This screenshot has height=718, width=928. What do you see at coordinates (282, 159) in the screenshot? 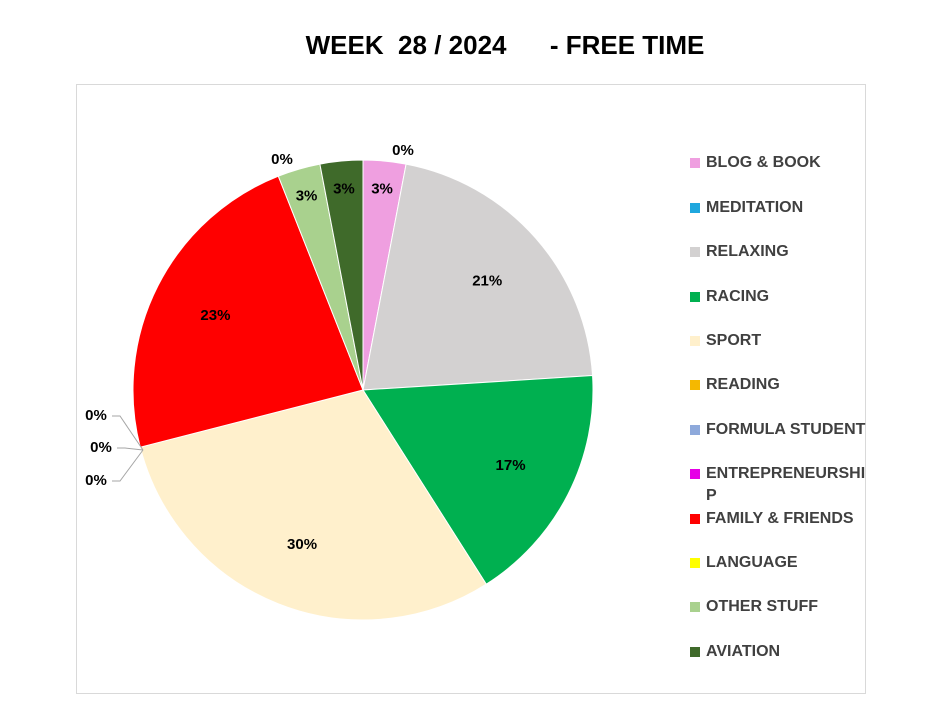
I see `data-label-language: 0%` at bounding box center [282, 159].